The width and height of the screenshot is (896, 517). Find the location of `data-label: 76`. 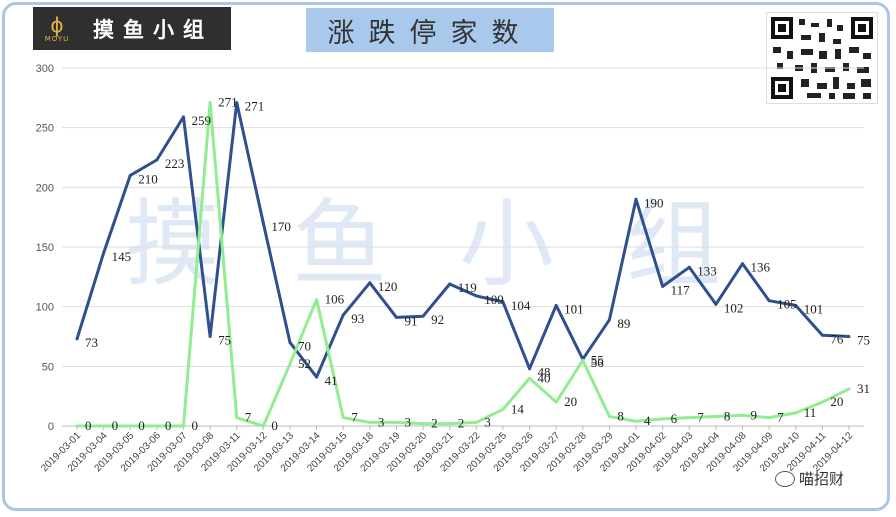

data-label: 76 is located at coordinates (837, 338).